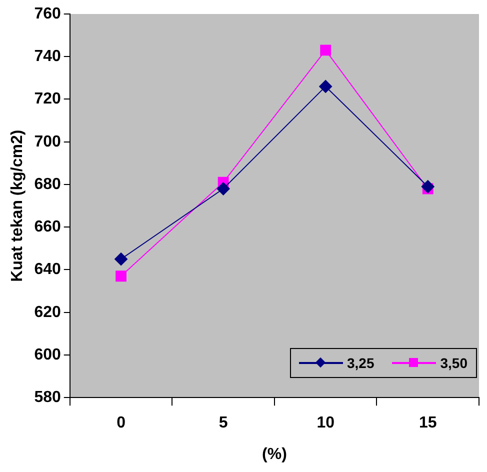  What do you see at coordinates (274, 454) in the screenshot?
I see `x-axis-title: (%)` at bounding box center [274, 454].